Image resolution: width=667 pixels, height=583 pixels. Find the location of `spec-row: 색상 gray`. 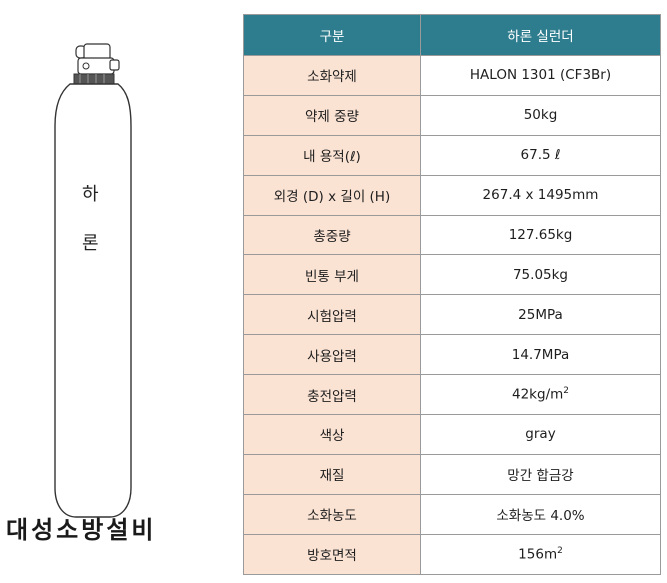

spec-row: 색상 gray is located at coordinates (452, 434).